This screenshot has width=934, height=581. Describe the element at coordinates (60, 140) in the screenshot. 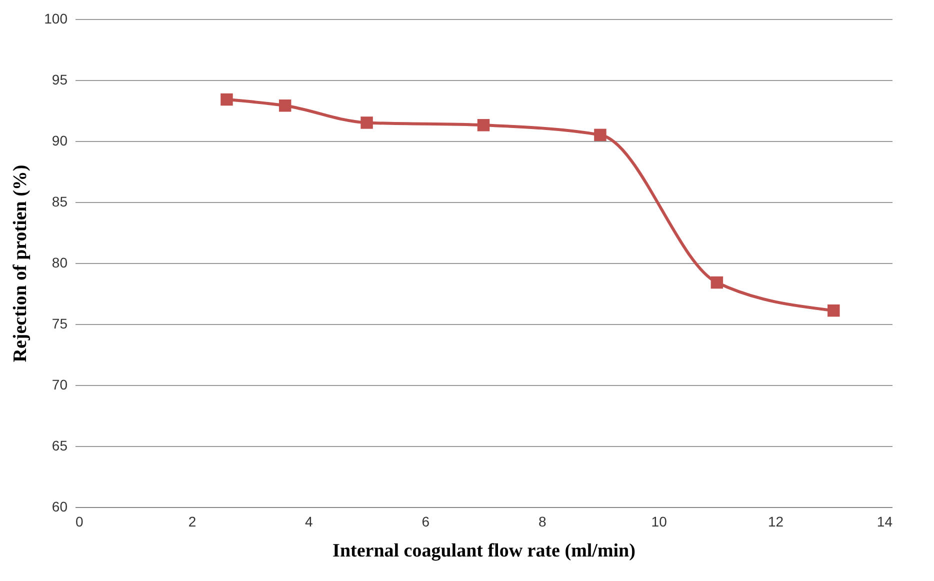

I see `y-tick-label: 90` at that location.